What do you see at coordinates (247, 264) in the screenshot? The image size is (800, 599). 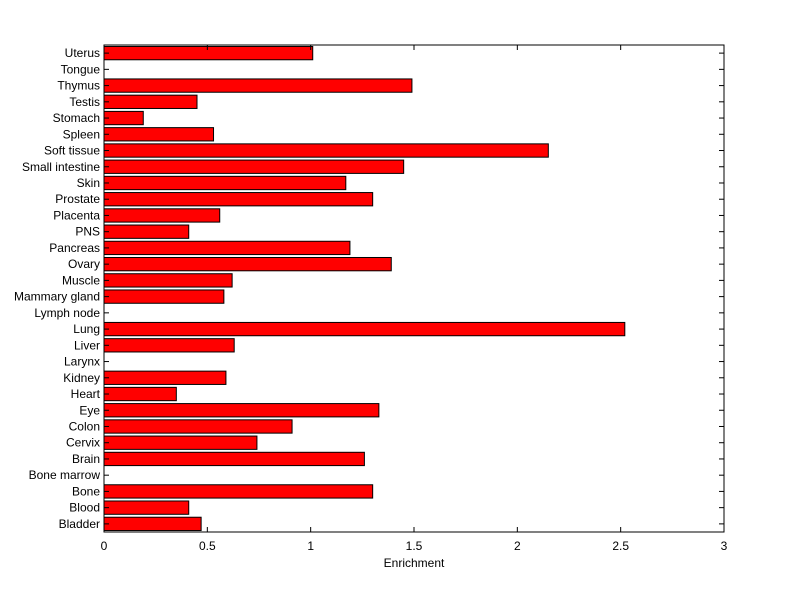 I see `bar-ovary` at bounding box center [247, 264].